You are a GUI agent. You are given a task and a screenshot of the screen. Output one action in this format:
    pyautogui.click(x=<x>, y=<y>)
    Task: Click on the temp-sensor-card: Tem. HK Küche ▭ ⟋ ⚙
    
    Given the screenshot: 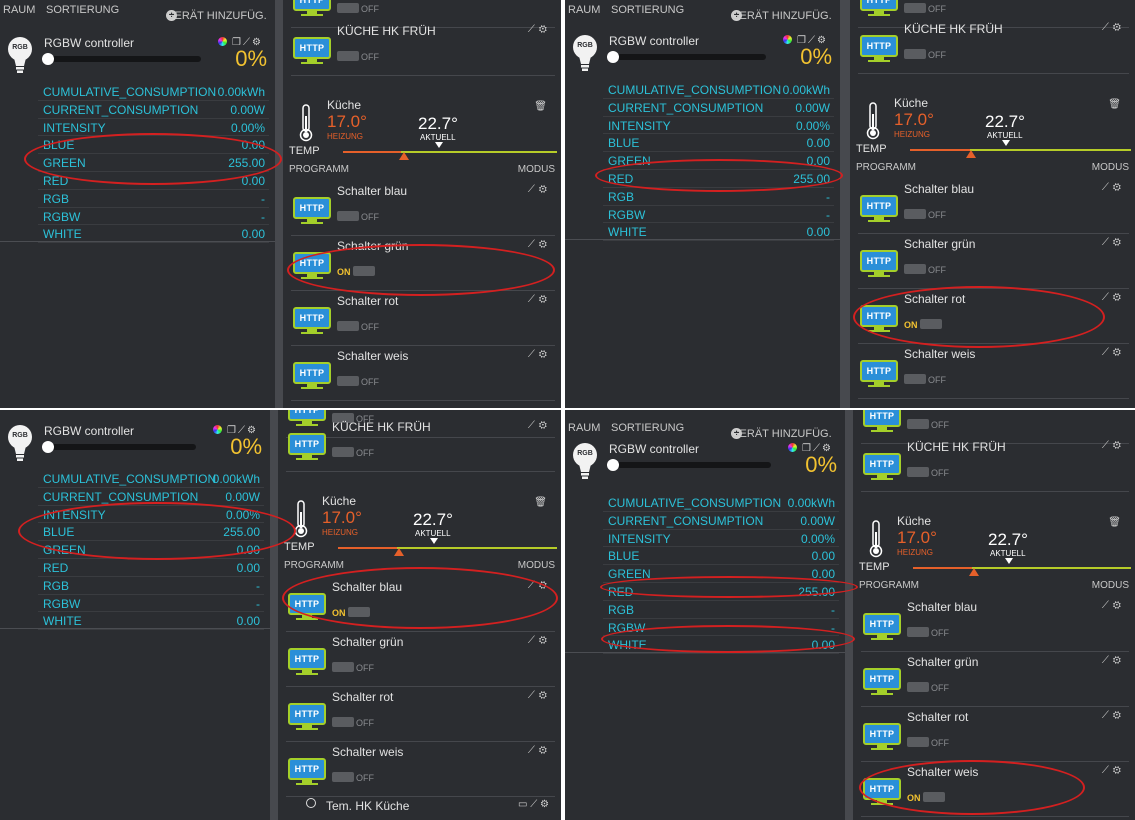 What is the action you would take?
    pyautogui.click(x=419, y=807)
    